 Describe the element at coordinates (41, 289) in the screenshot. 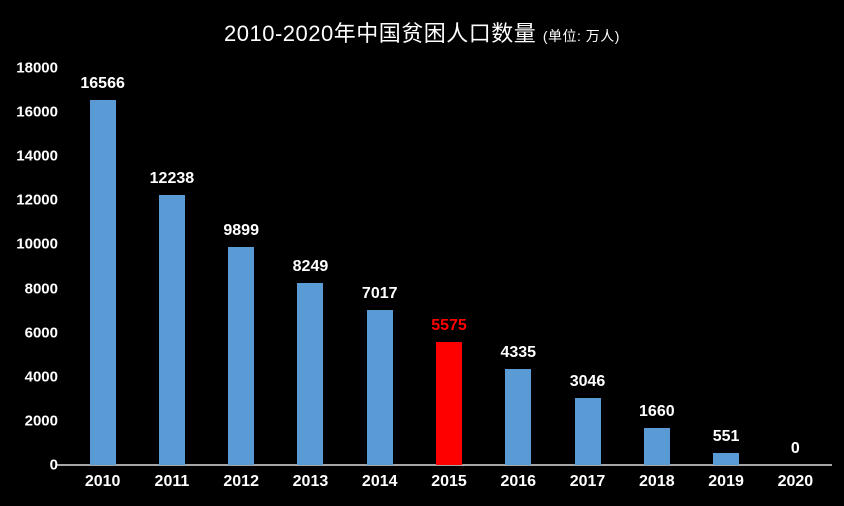

I see `y-axis-tick-label: 8000` at that location.